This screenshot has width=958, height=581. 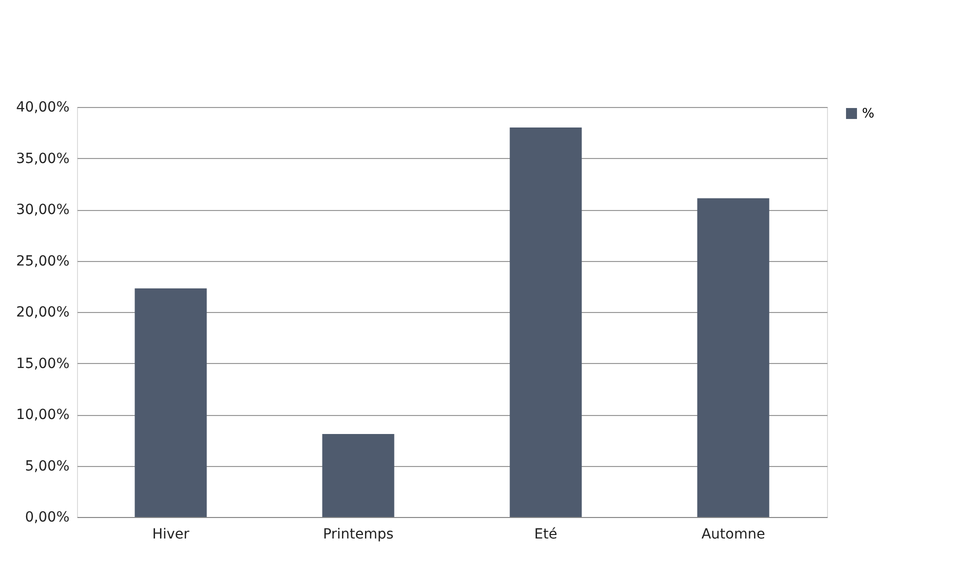 I want to click on y-tick-label: 30,00%, so click(x=43, y=210).